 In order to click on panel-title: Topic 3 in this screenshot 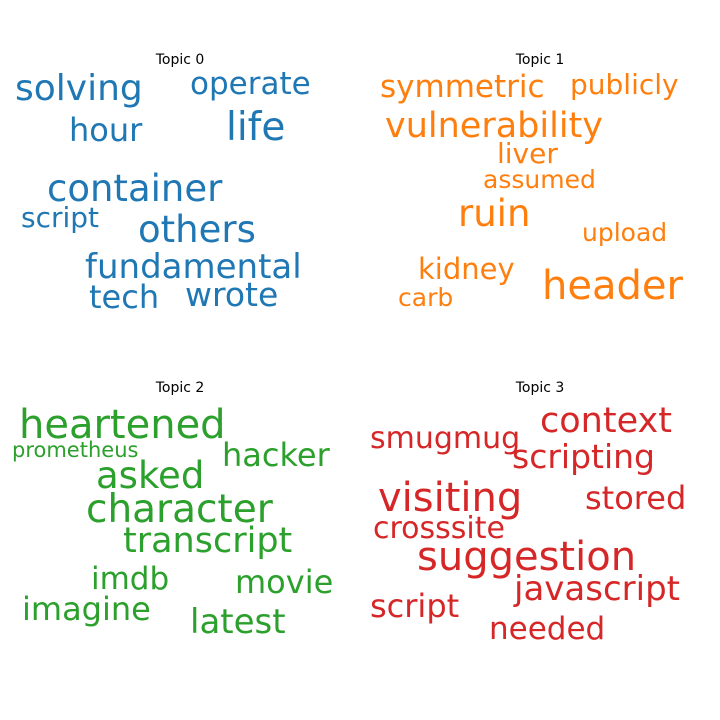, I will do `click(540, 388)`.